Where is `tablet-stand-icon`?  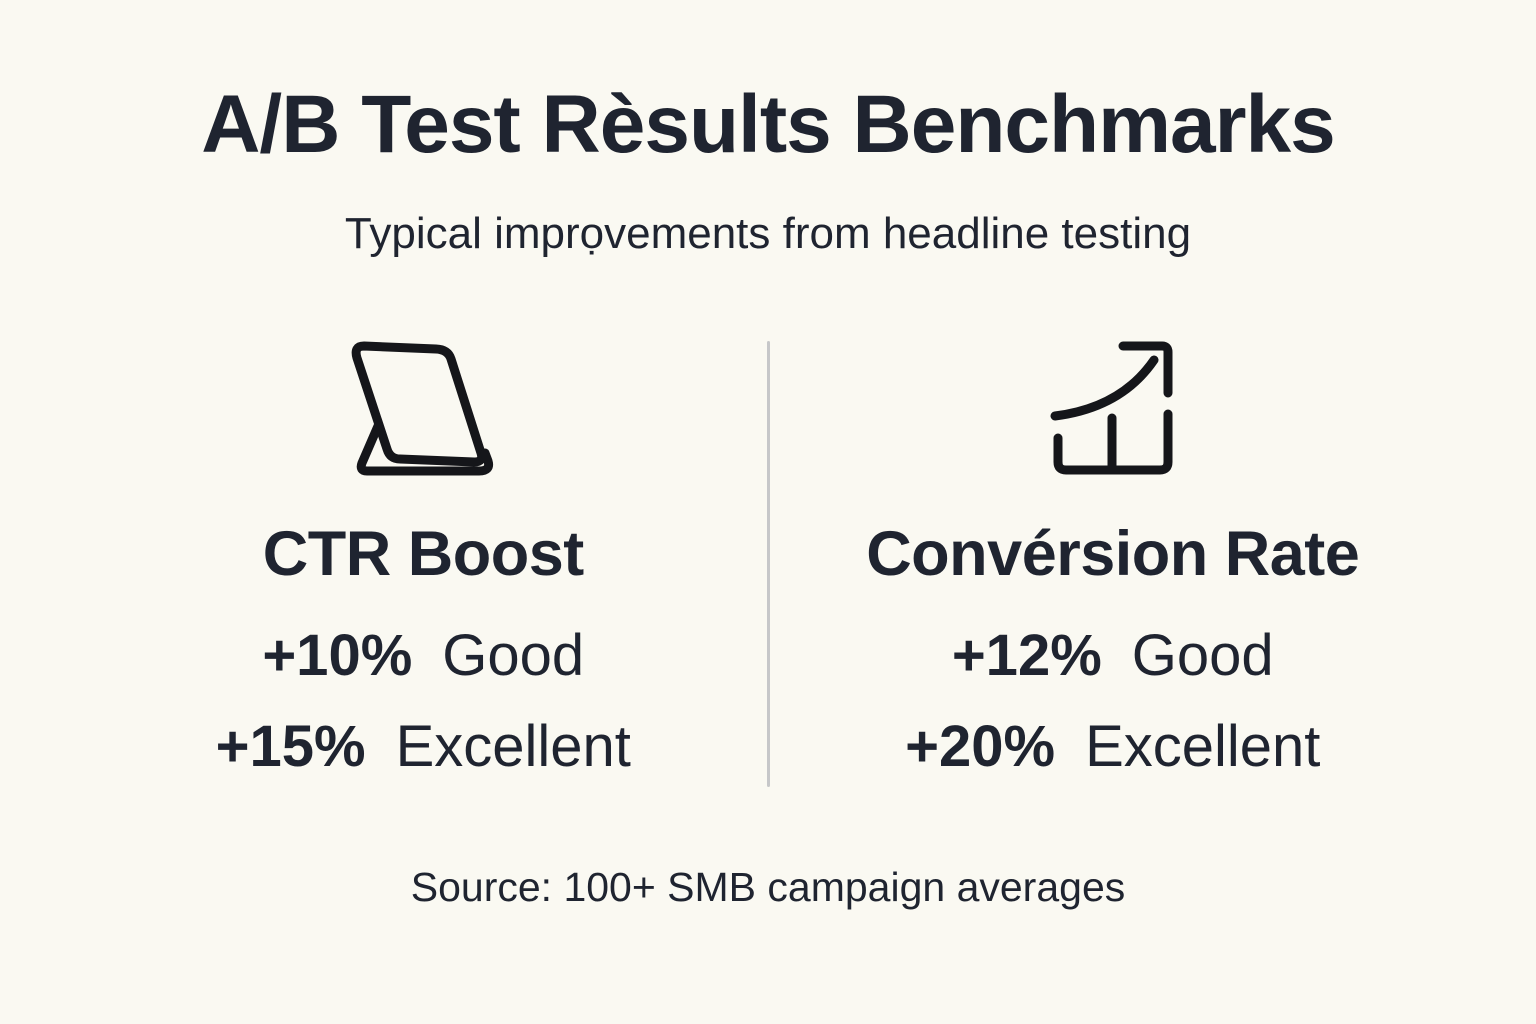 tablet-stand-icon is located at coordinates (422, 408).